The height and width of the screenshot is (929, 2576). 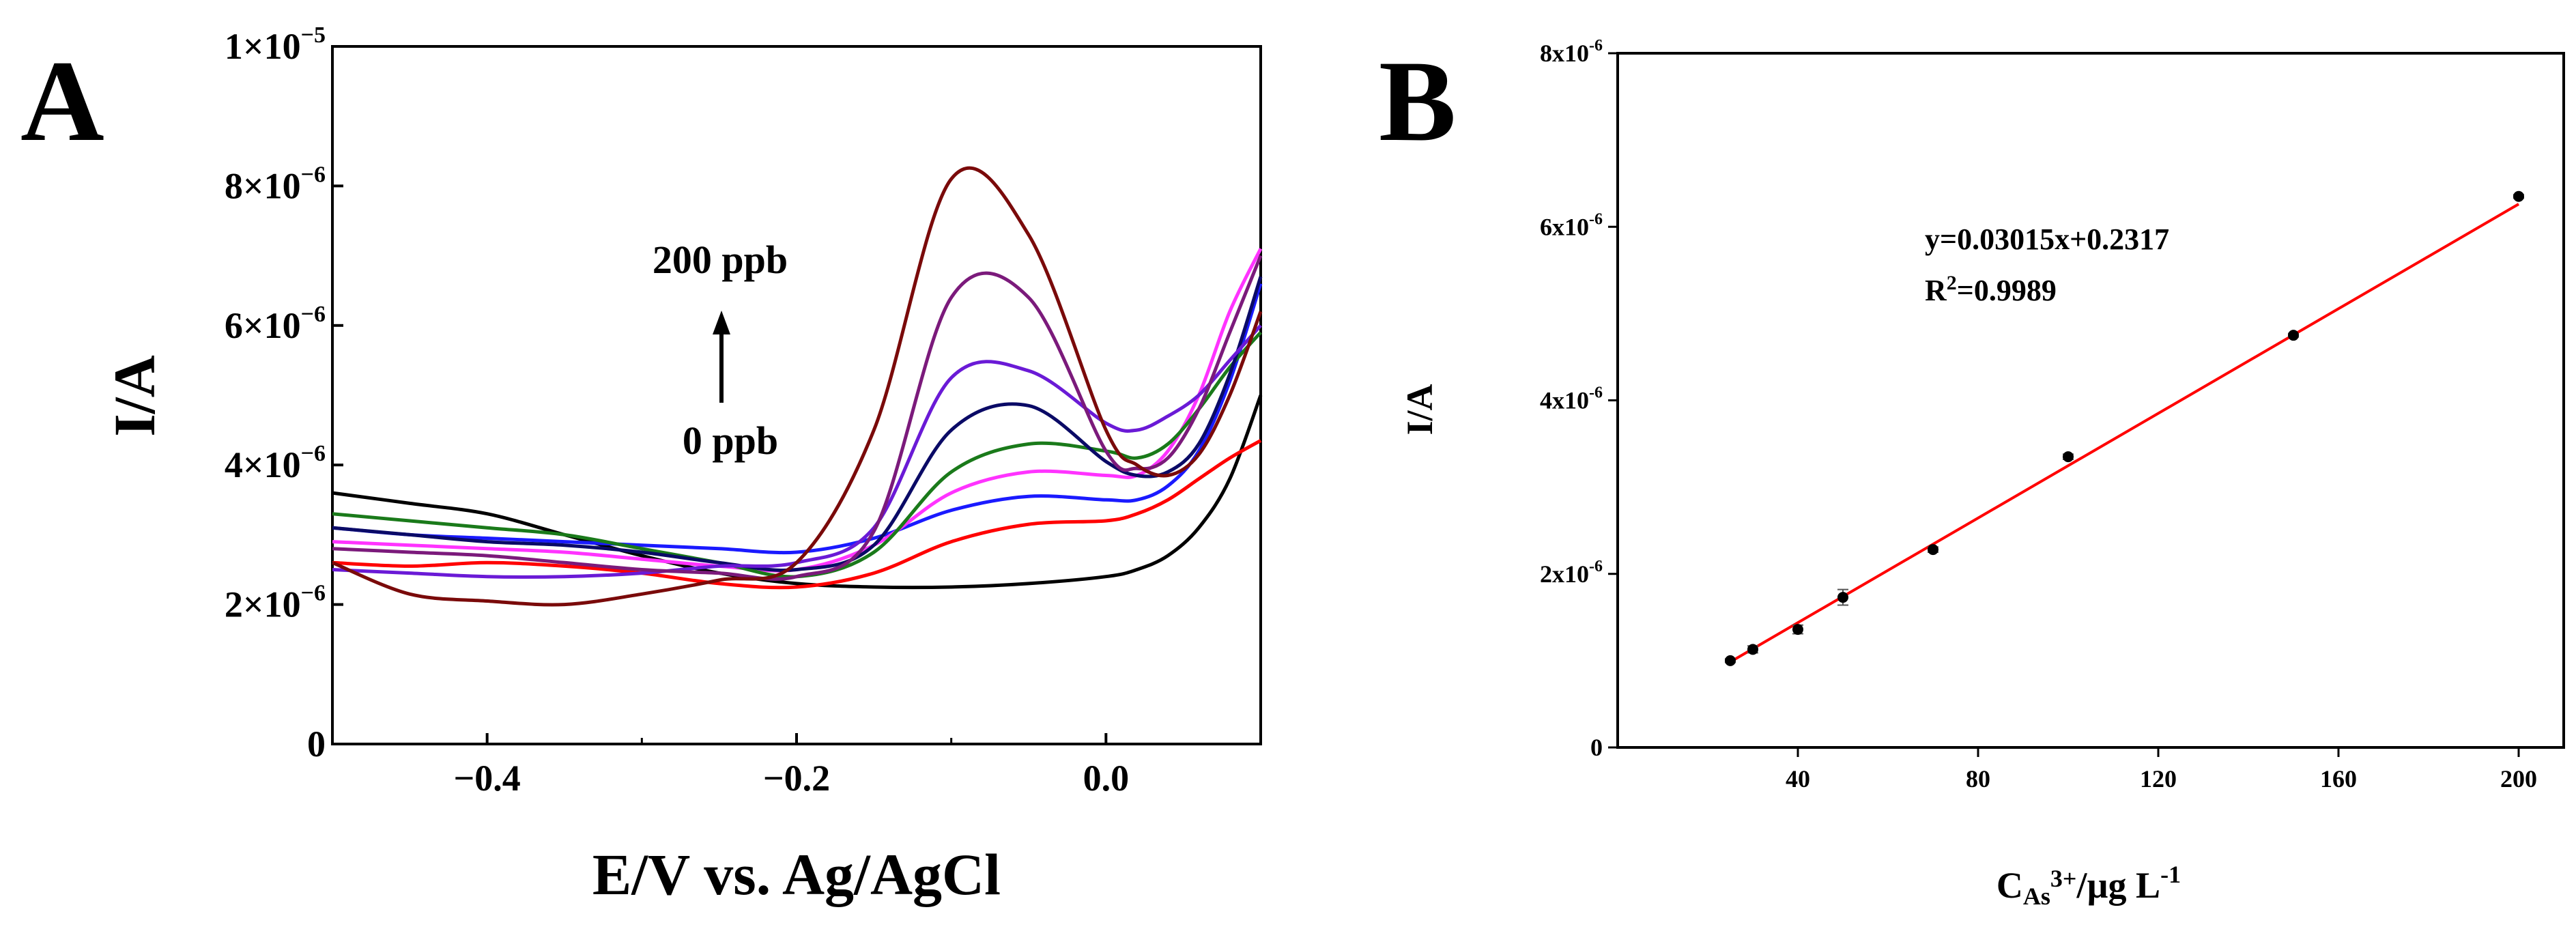 I want to click on x-tick-label: 120, so click(x=2158, y=778).